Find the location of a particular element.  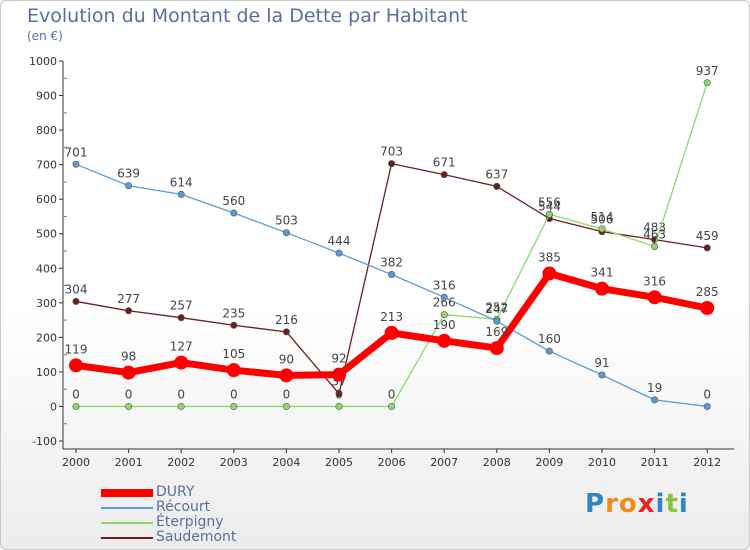

data-label: 105 is located at coordinates (233, 354).